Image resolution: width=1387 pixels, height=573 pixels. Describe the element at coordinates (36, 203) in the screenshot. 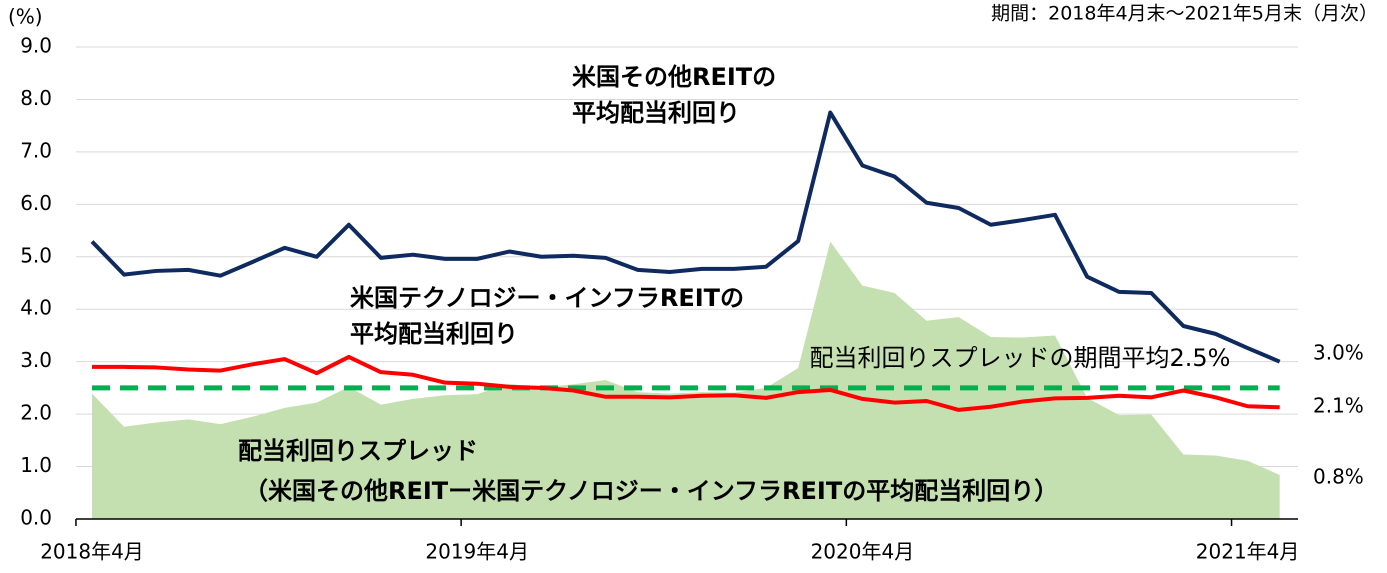

I see `y-tick-label: 6.0` at that location.